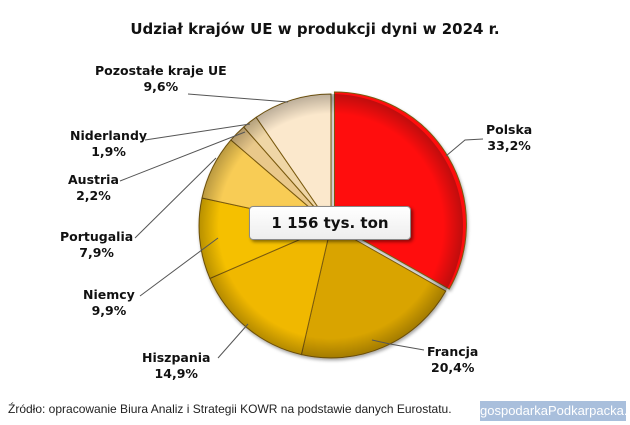 This screenshot has width=630, height=425. Describe the element at coordinates (238, 98) in the screenshot. I see `leader-line-pozostale` at that location.